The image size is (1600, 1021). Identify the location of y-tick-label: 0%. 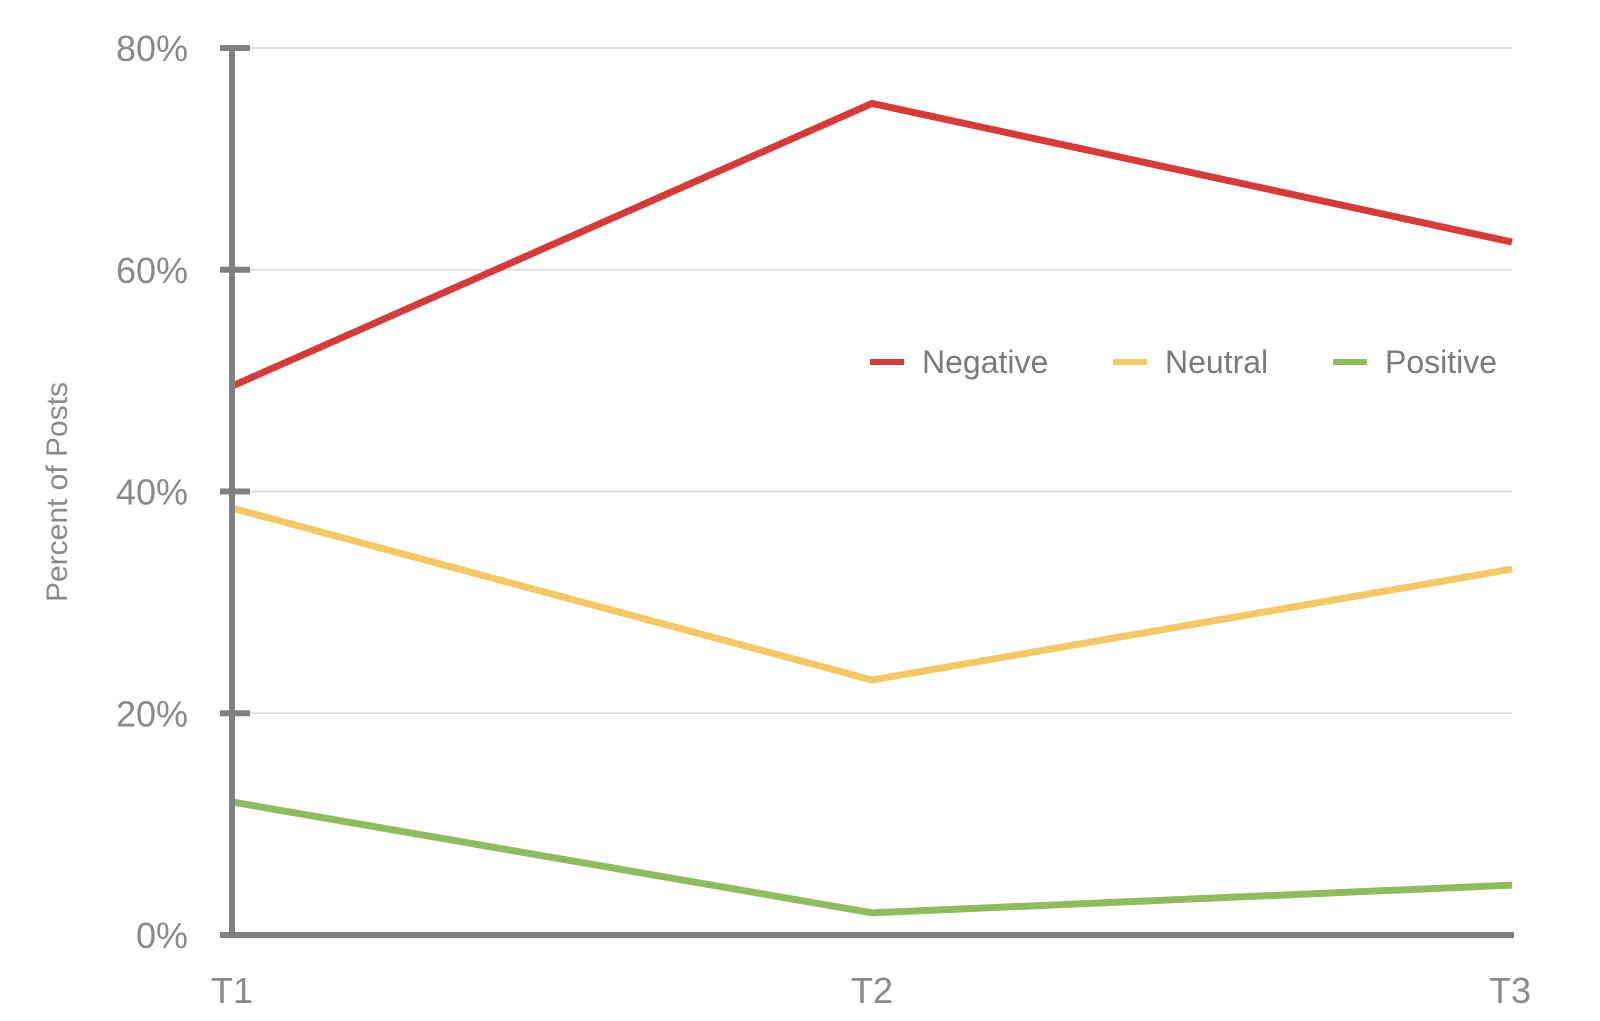
(162, 935).